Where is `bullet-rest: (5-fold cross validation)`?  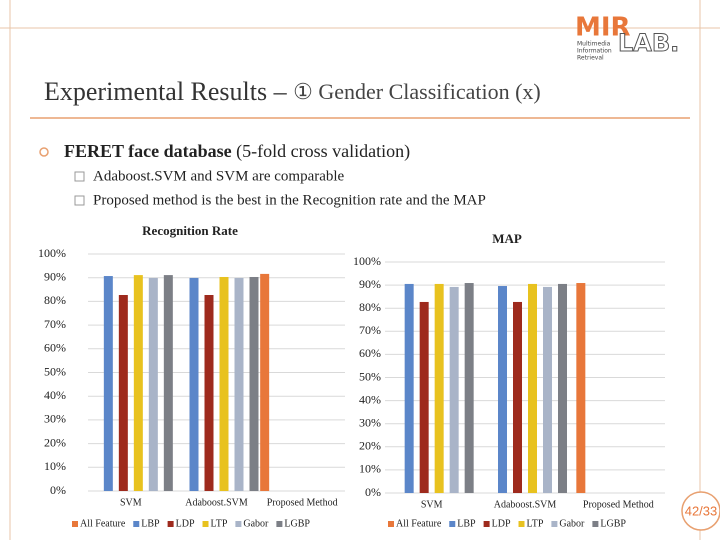 bullet-rest: (5-fold cross validation) is located at coordinates (323, 151).